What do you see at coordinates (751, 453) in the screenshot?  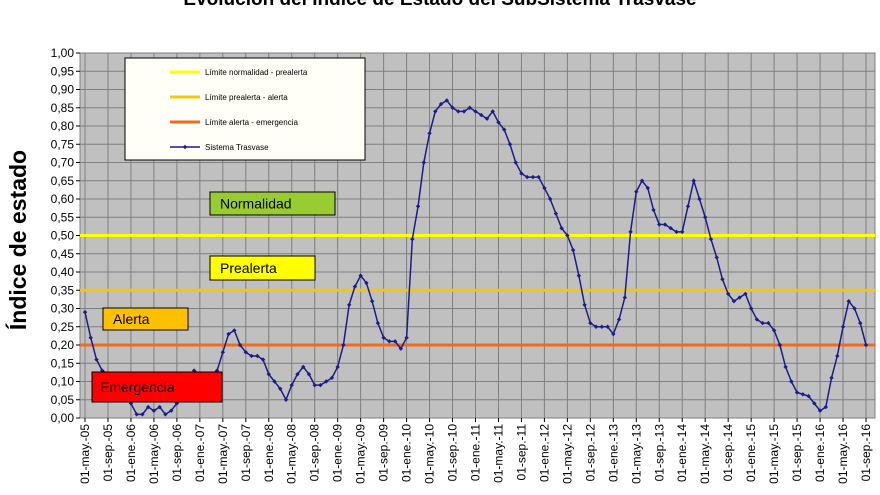 I see `x-tick-label: 01-ene.-15` at bounding box center [751, 453].